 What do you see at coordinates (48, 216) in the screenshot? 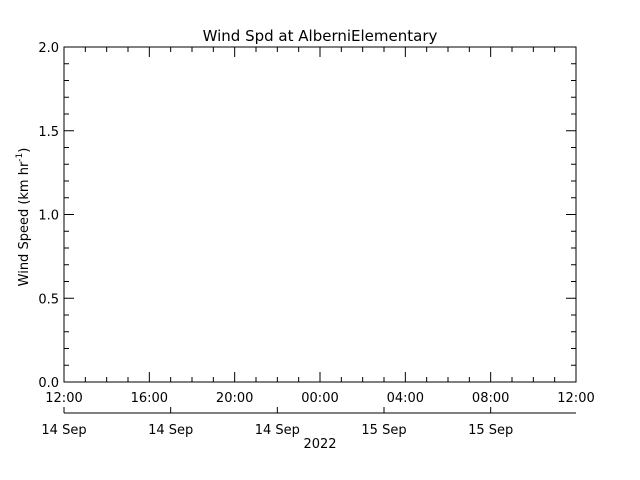
I see `y-tick-label: 1.0` at bounding box center [48, 216].